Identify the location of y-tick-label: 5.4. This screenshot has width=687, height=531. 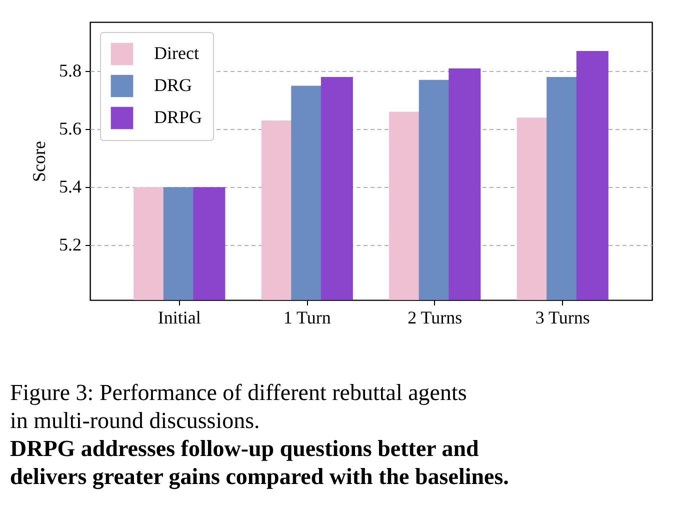
(70, 186).